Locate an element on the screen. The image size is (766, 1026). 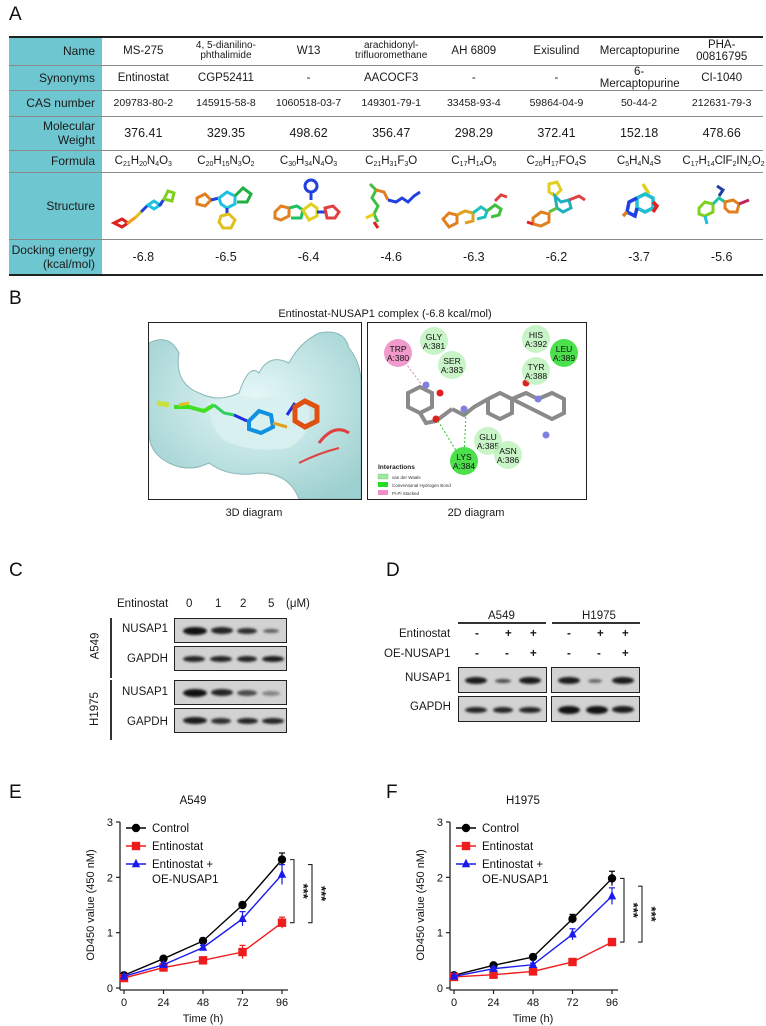
legend-label-pipi: Pi-Pi Stacked is located at coordinates (406, 493).